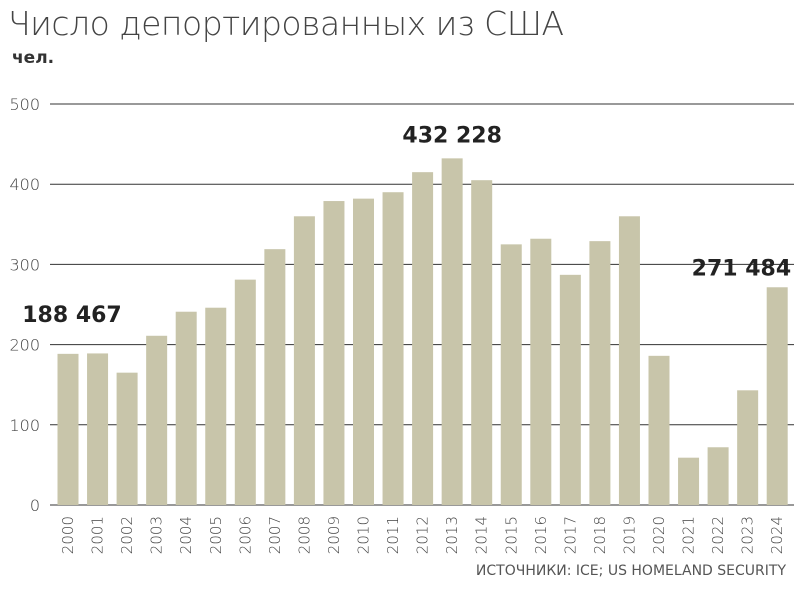  I want to click on x-tick-label: 2018, so click(600, 535).